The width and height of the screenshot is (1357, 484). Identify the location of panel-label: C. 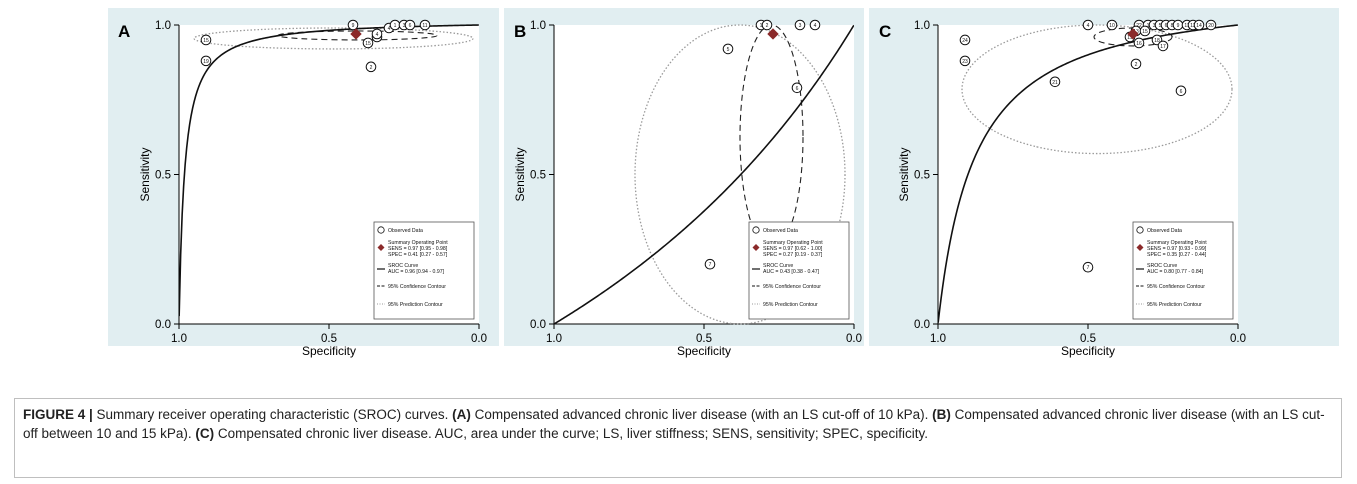
(885, 31).